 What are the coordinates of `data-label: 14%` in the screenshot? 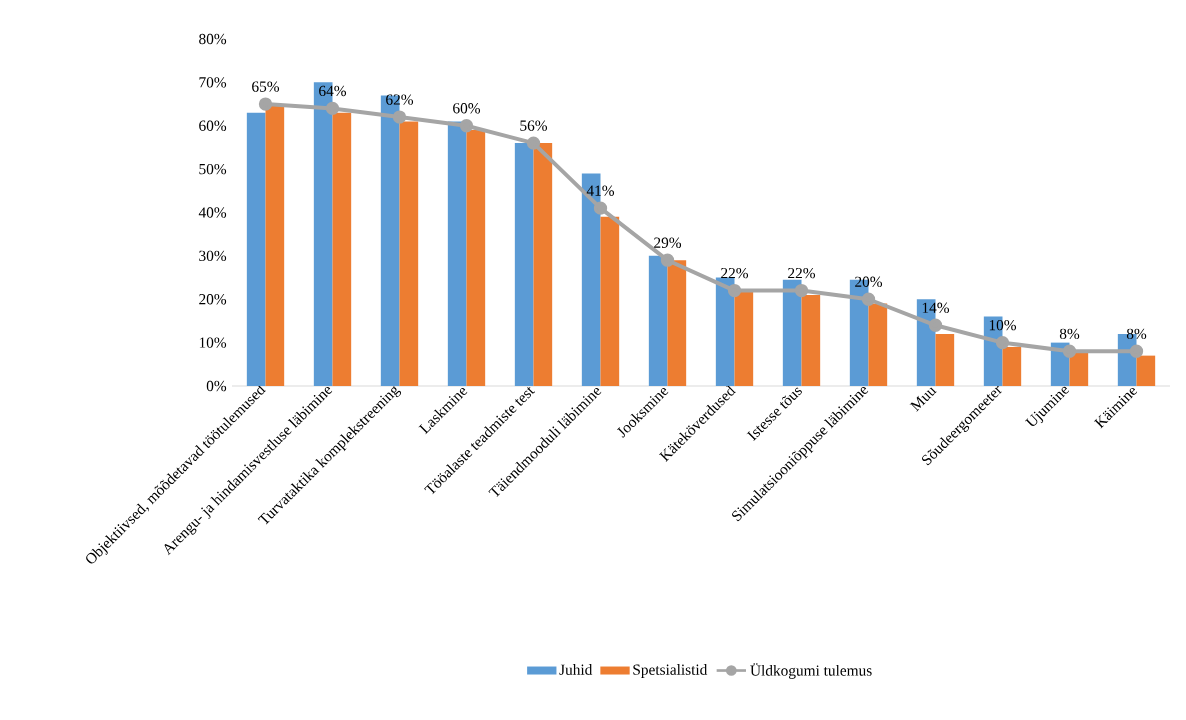 It's located at (936, 308).